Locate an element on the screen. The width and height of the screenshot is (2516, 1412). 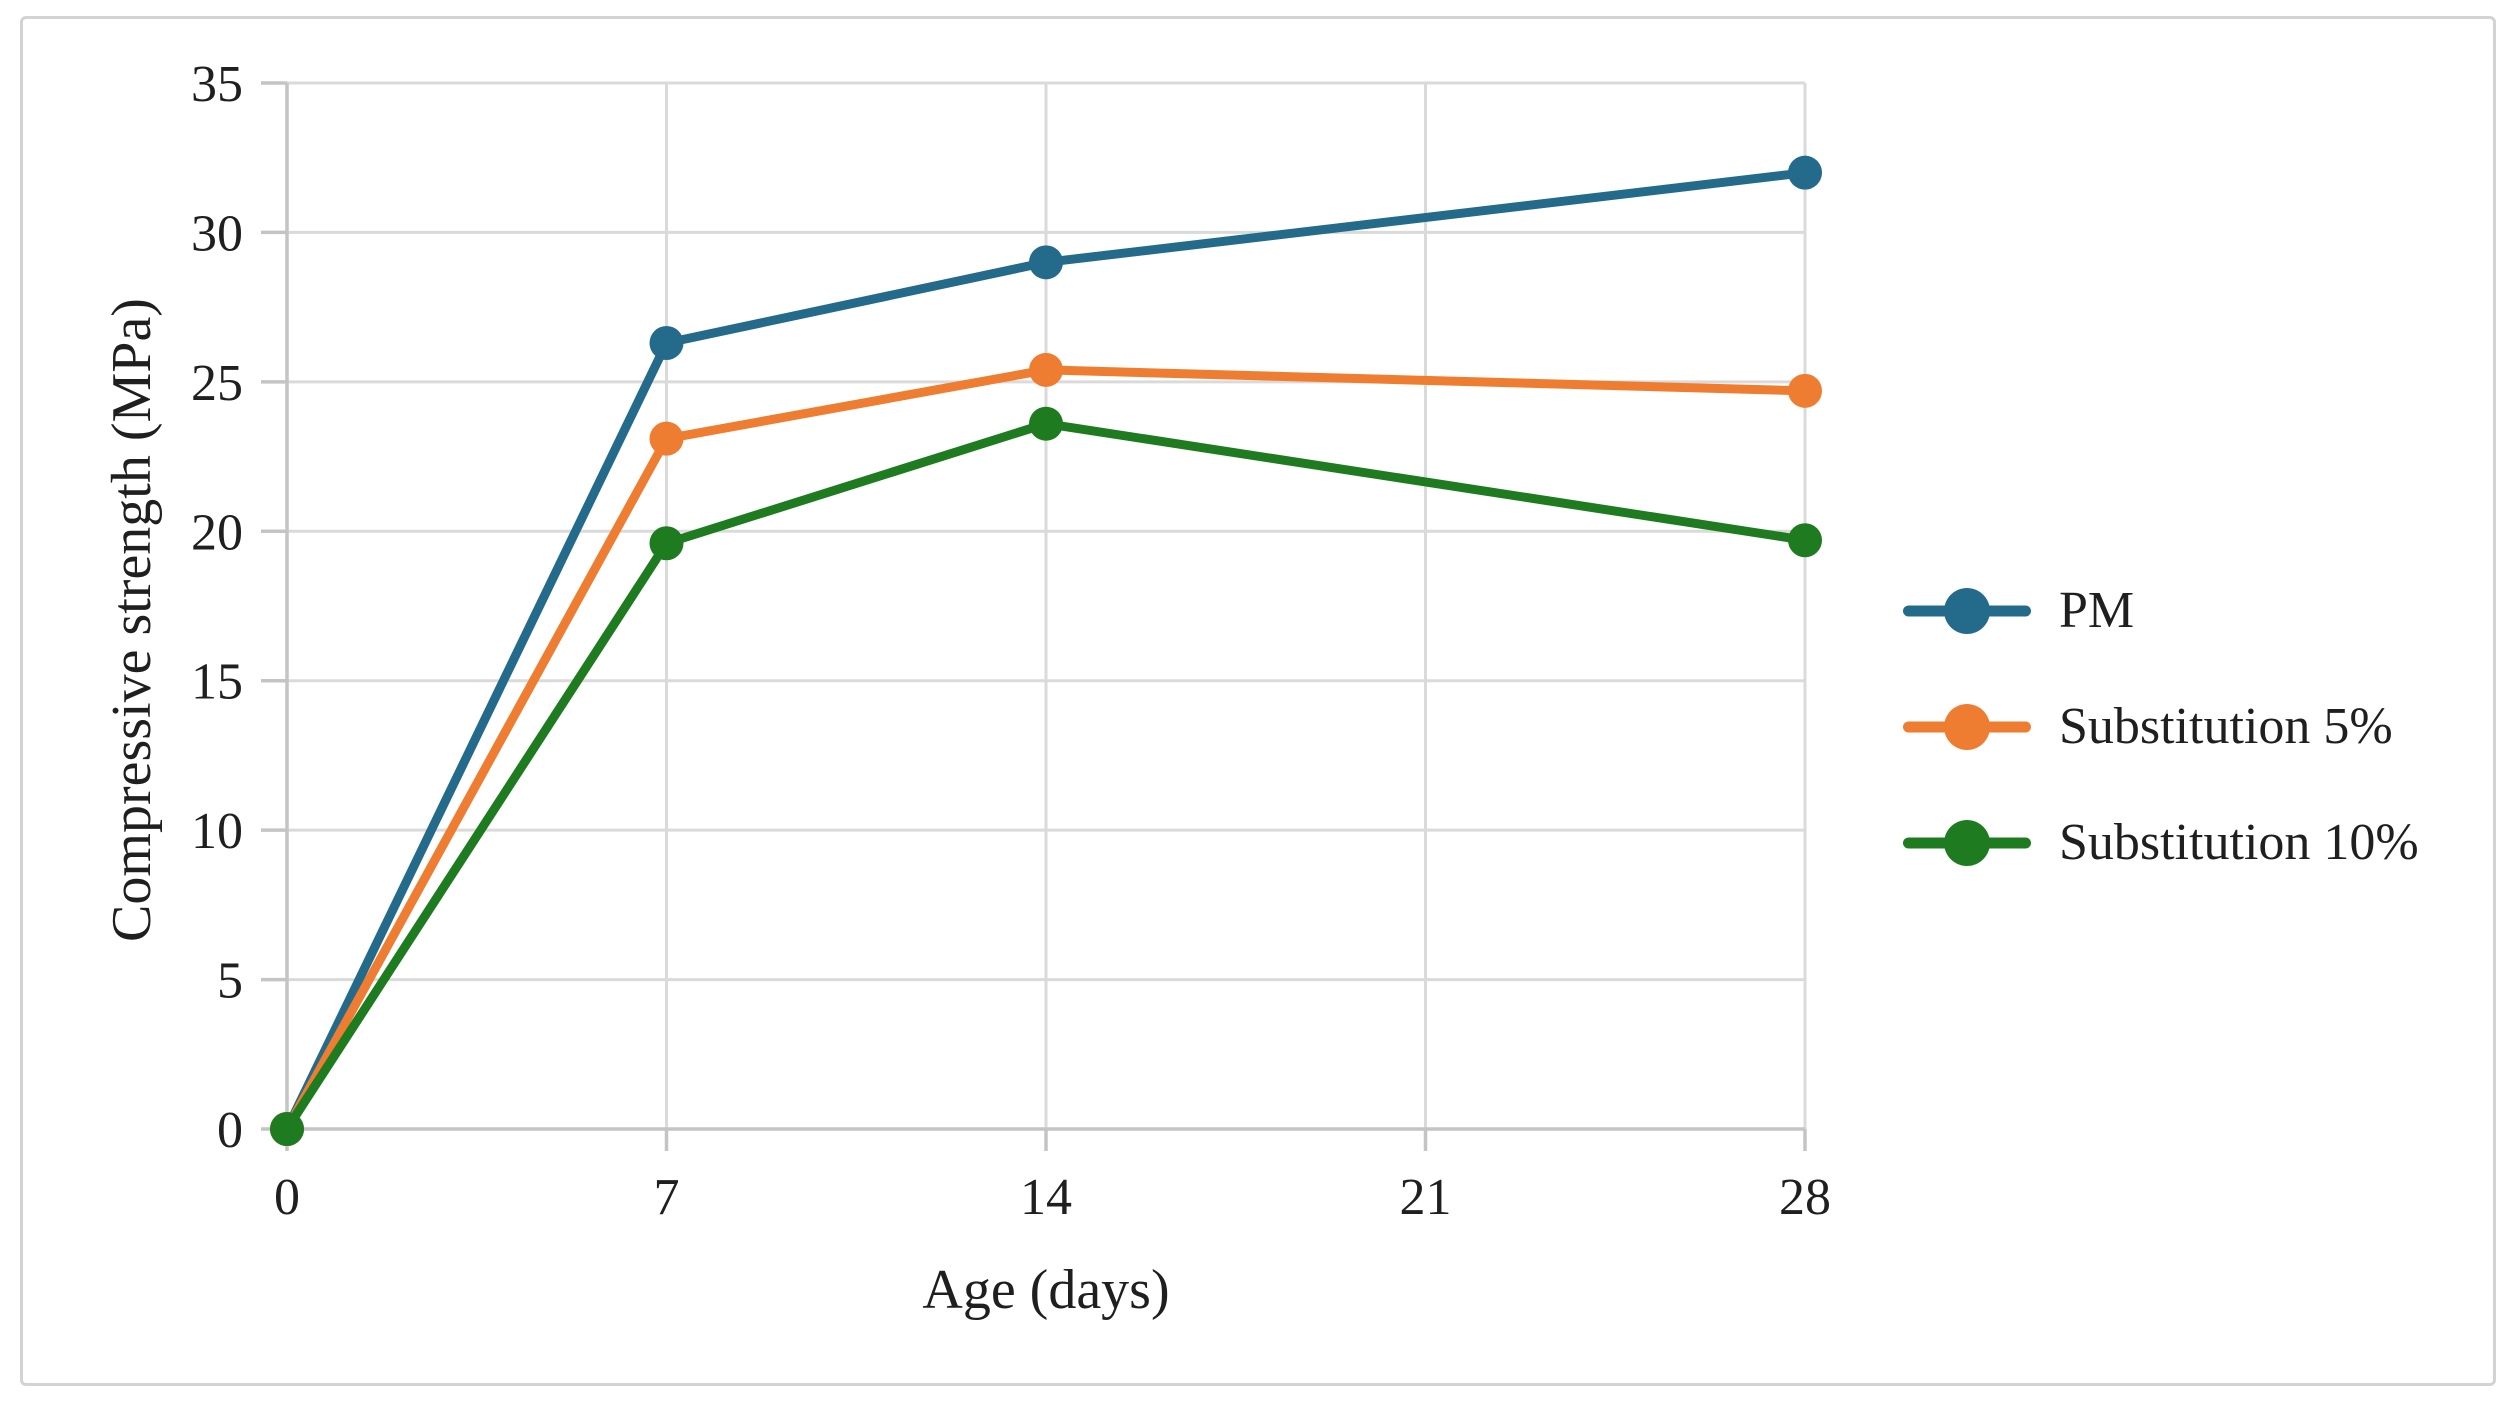
x-axis-title: Age (days) is located at coordinates (1046, 1290).